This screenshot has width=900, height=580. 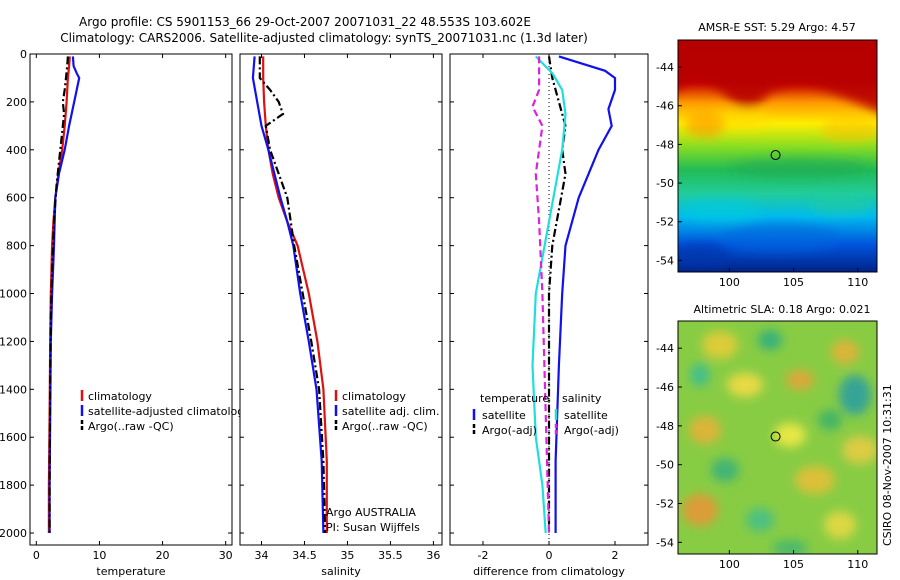 I want to click on x-tick-label: 34.5, so click(x=304, y=555).